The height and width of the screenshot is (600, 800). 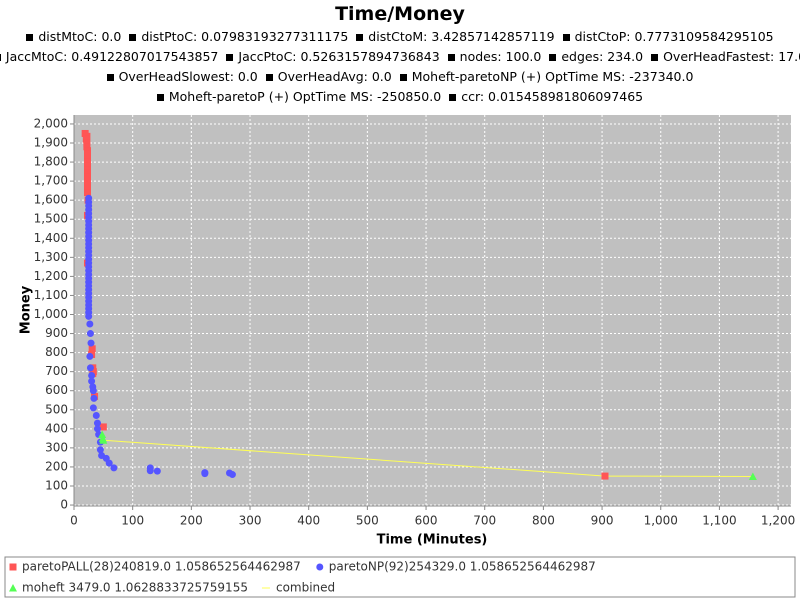 I want to click on info-item: nodes: 100.0, so click(x=494, y=57).